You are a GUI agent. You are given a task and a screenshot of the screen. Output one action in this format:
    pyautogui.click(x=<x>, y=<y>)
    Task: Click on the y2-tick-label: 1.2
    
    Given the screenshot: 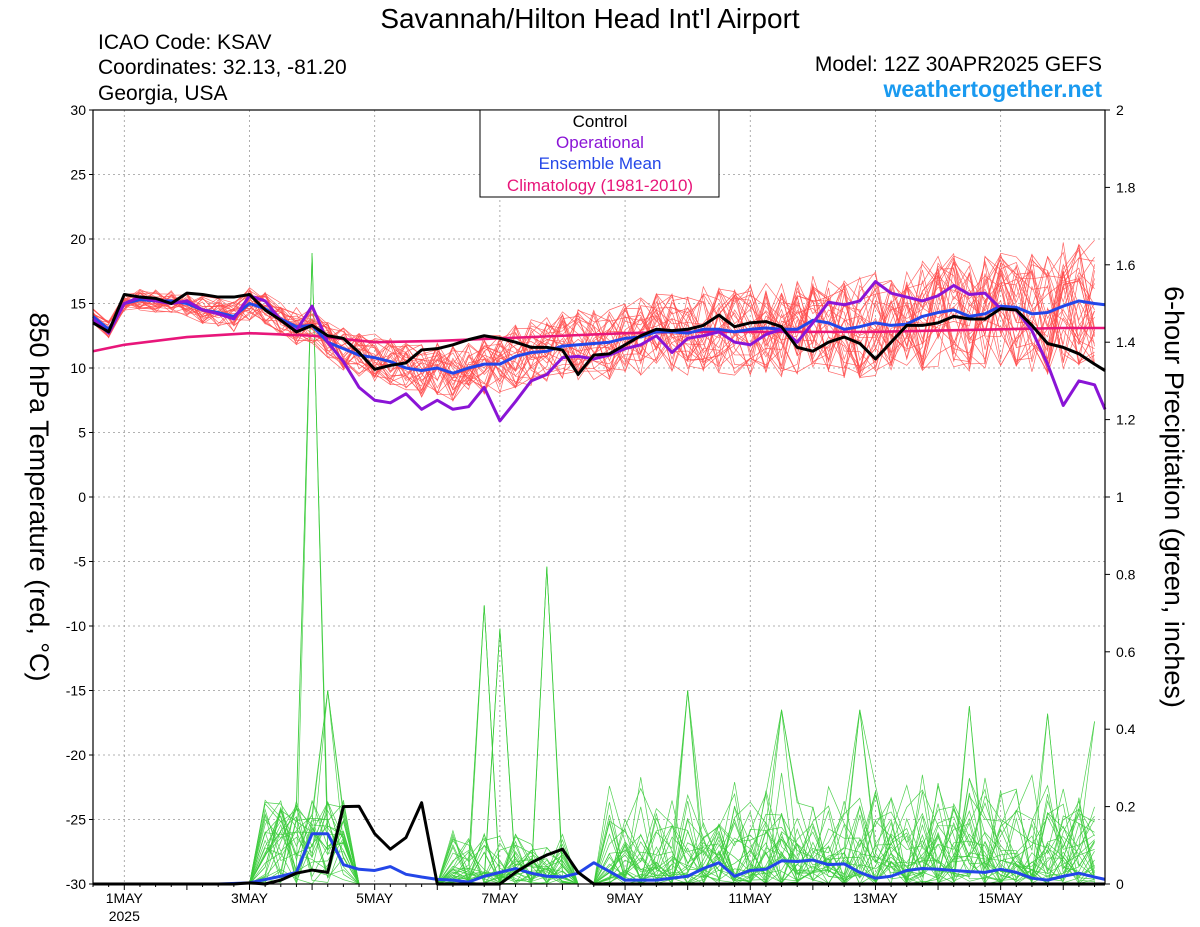 What is the action you would take?
    pyautogui.click(x=1126, y=420)
    